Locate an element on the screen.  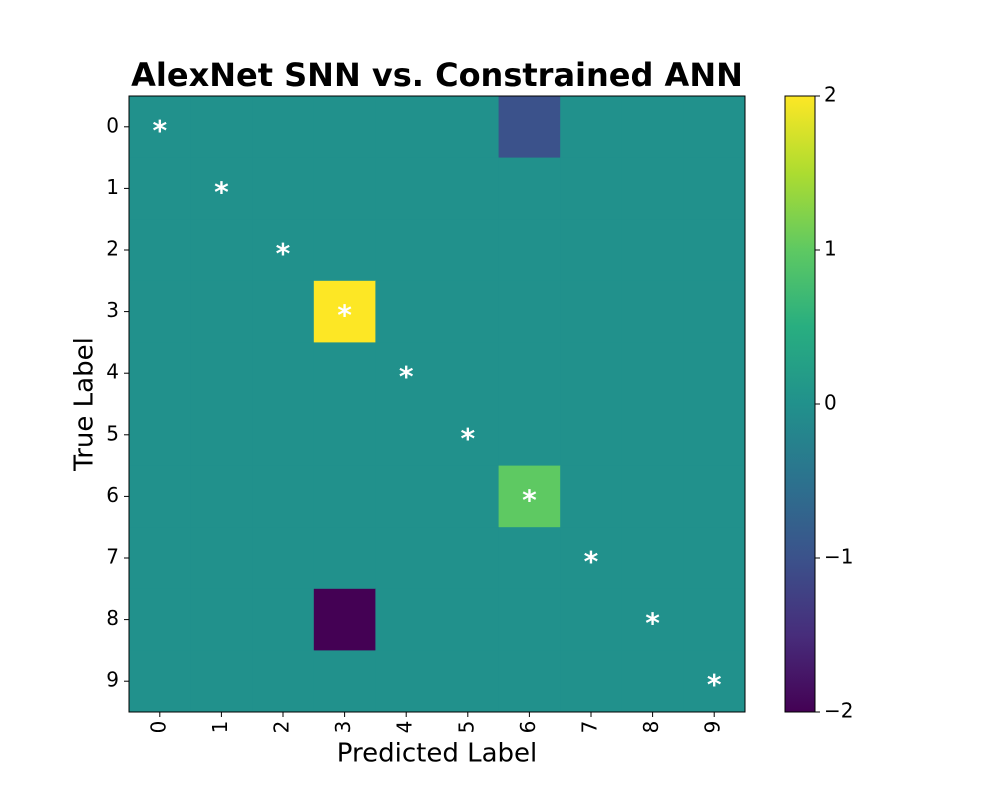
chart-title: AlexNet SNN vs. Constrained ANN is located at coordinates (437, 75).